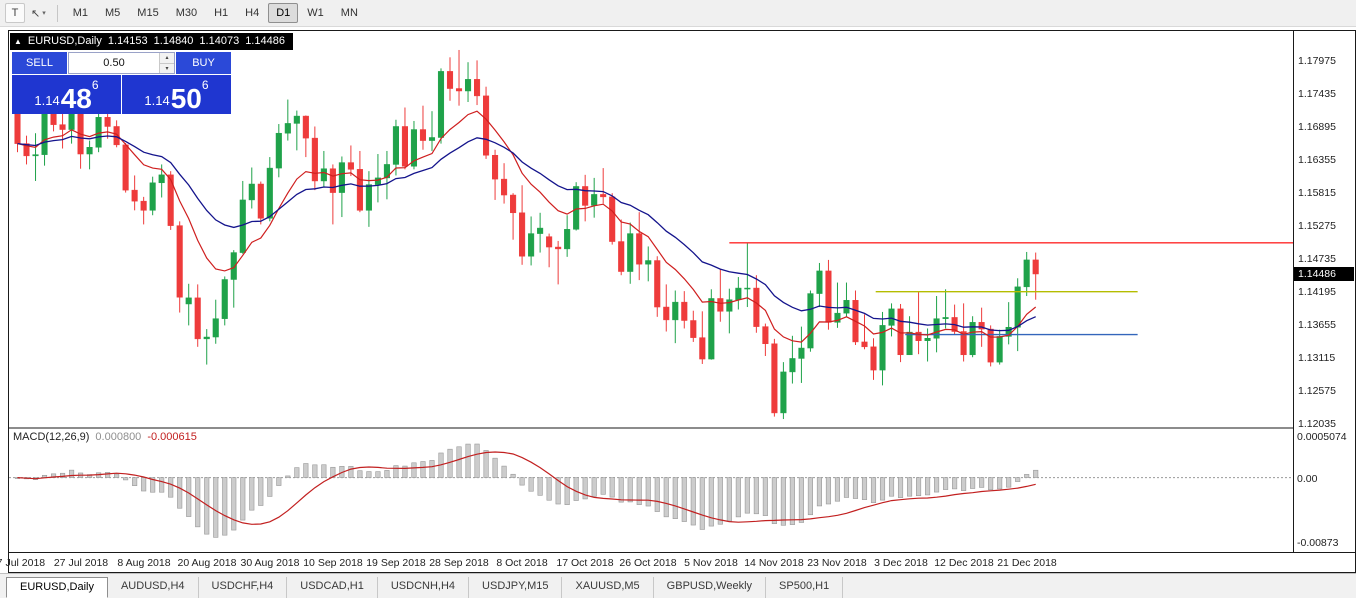 The height and width of the screenshot is (598, 1356). Describe the element at coordinates (1317, 292) in the screenshot. I see `price-axis-label: 1.14195` at that location.